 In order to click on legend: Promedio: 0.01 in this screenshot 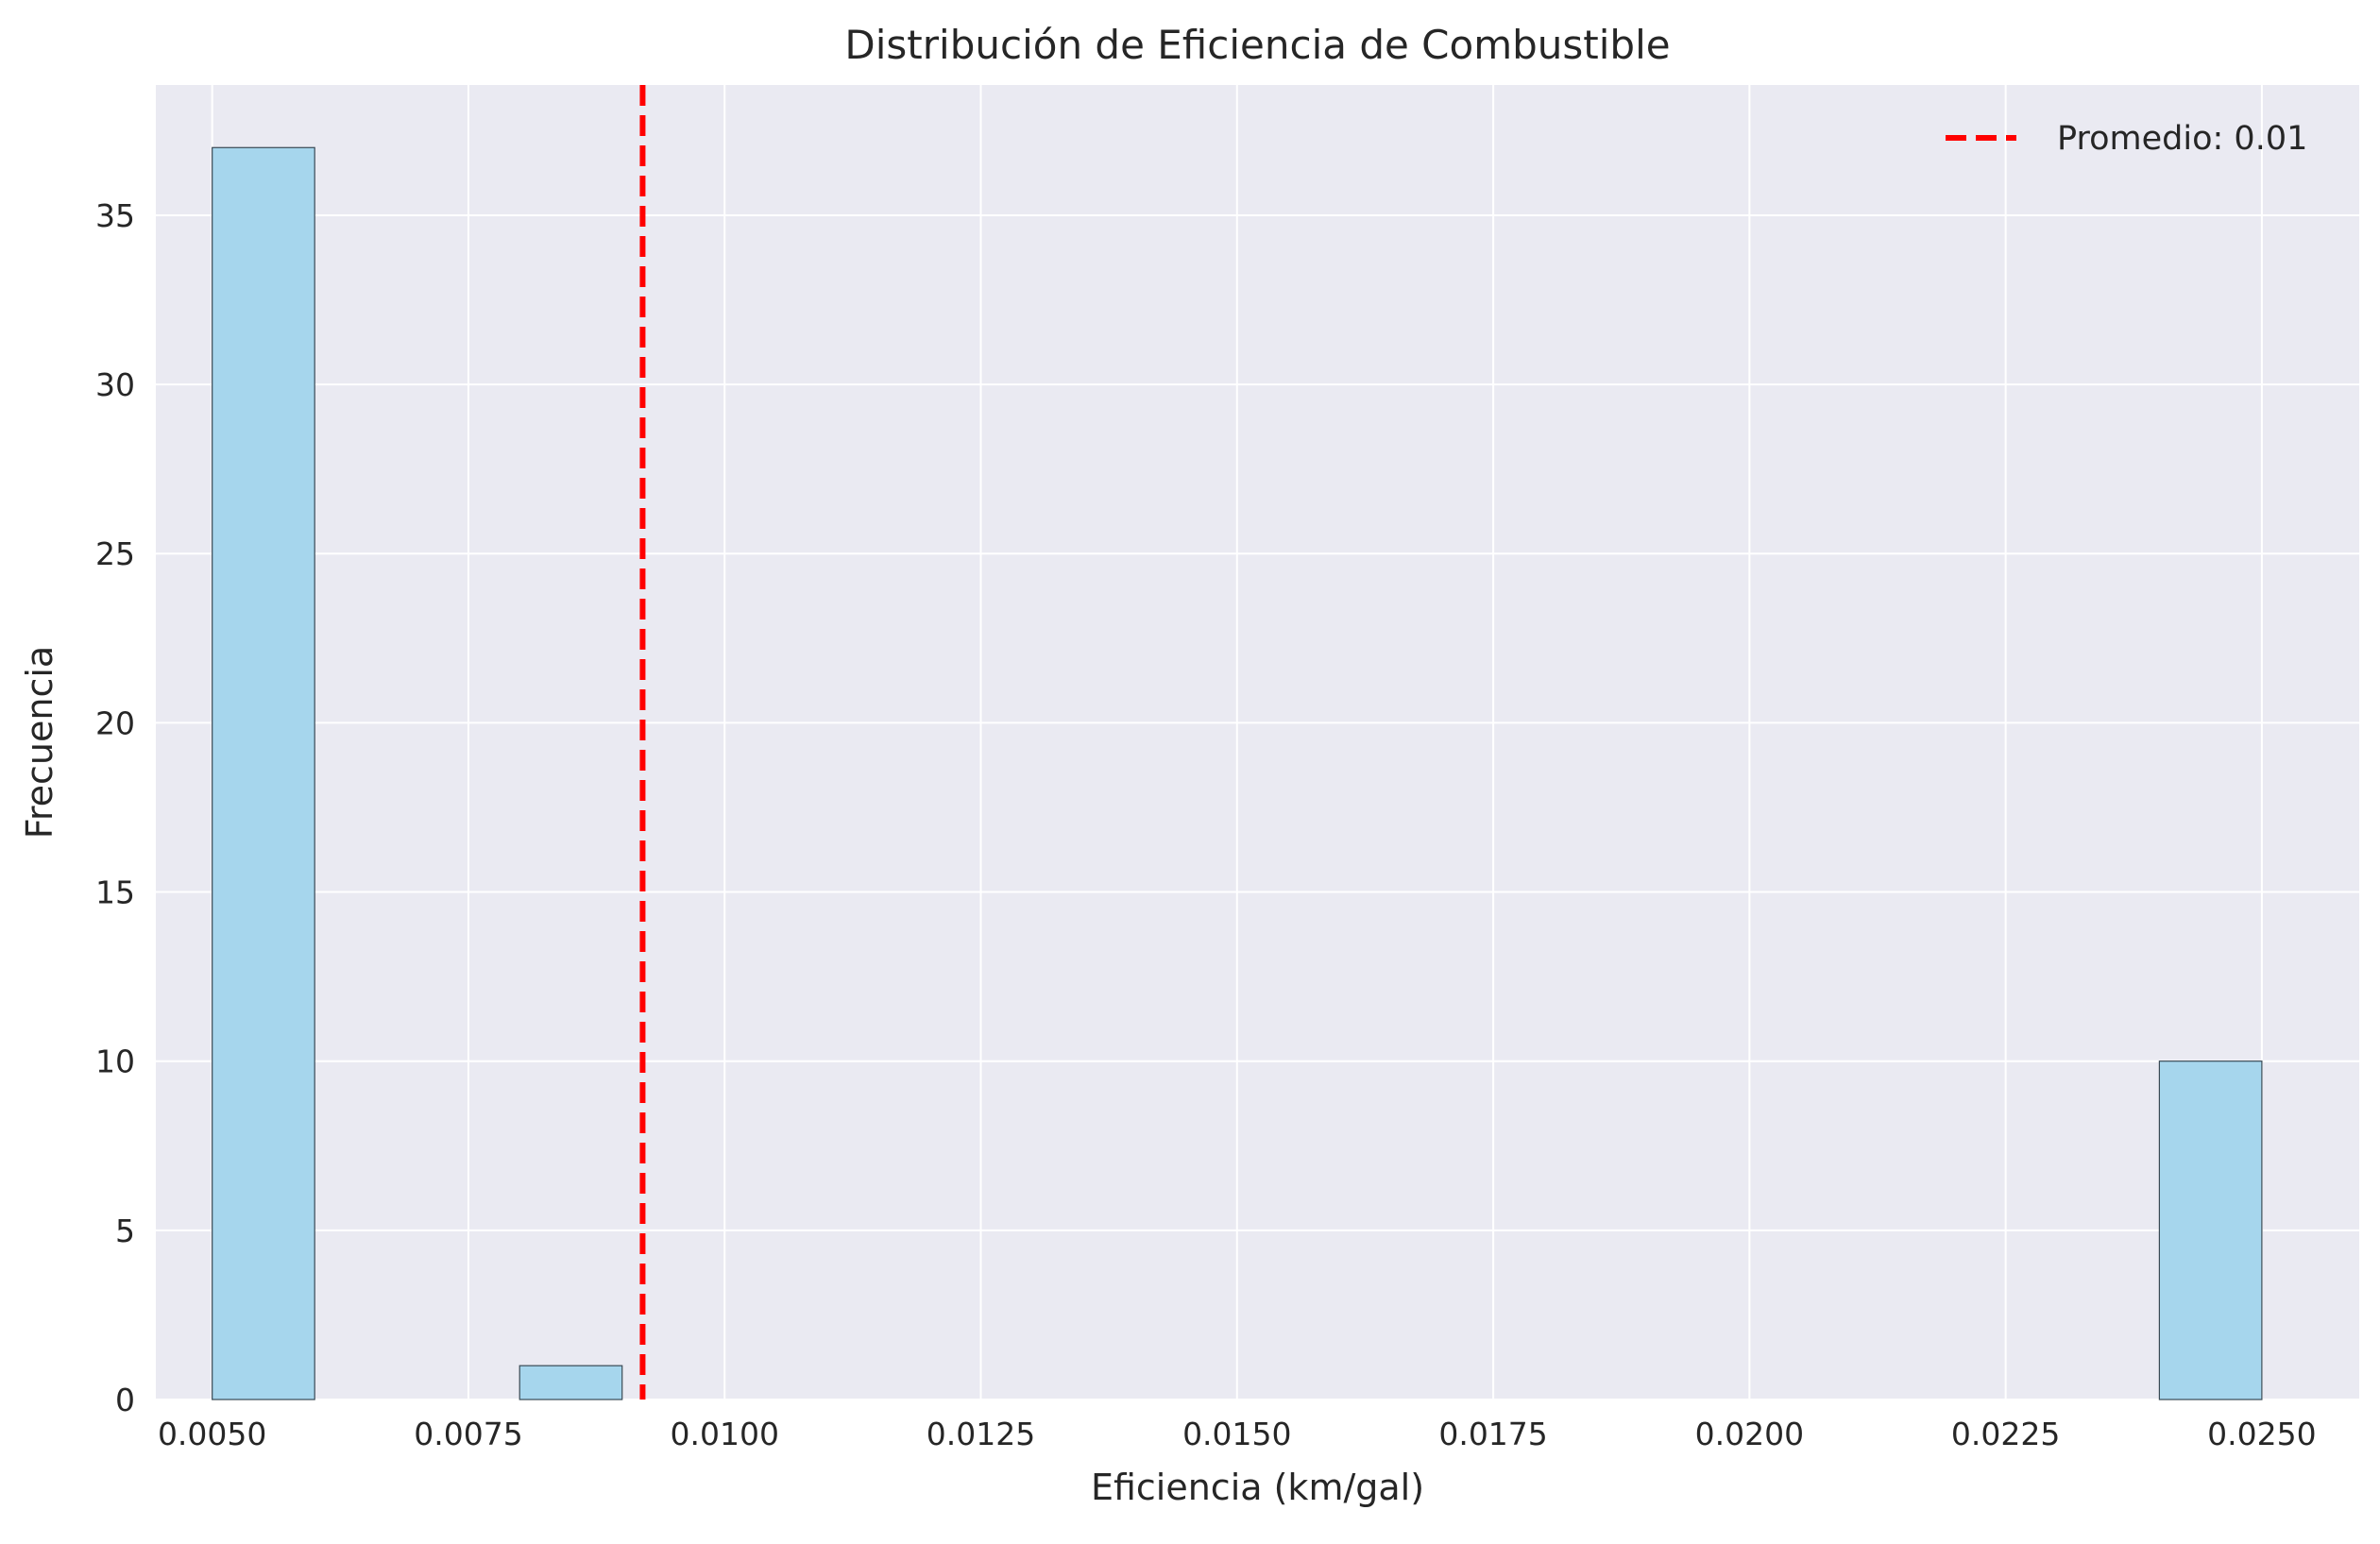, I will do `click(2126, 139)`.